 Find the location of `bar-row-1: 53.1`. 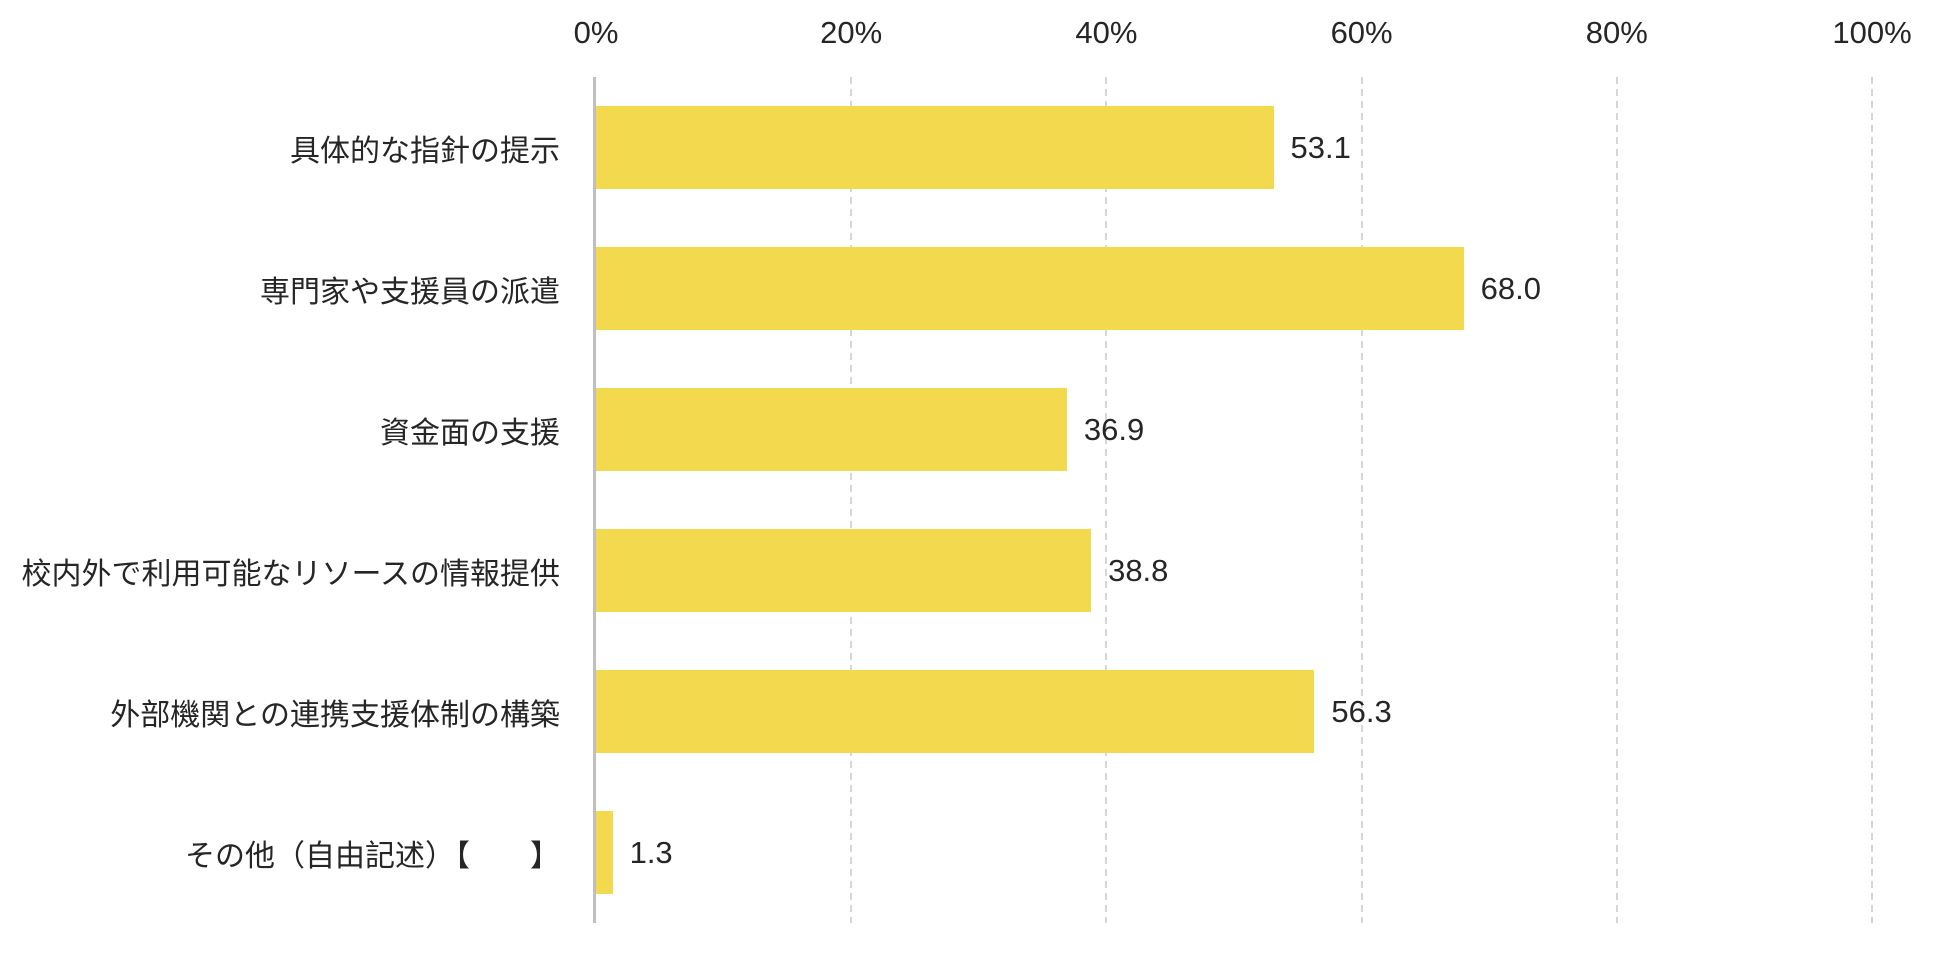

bar-row-1: 53.1 is located at coordinates (1234, 147).